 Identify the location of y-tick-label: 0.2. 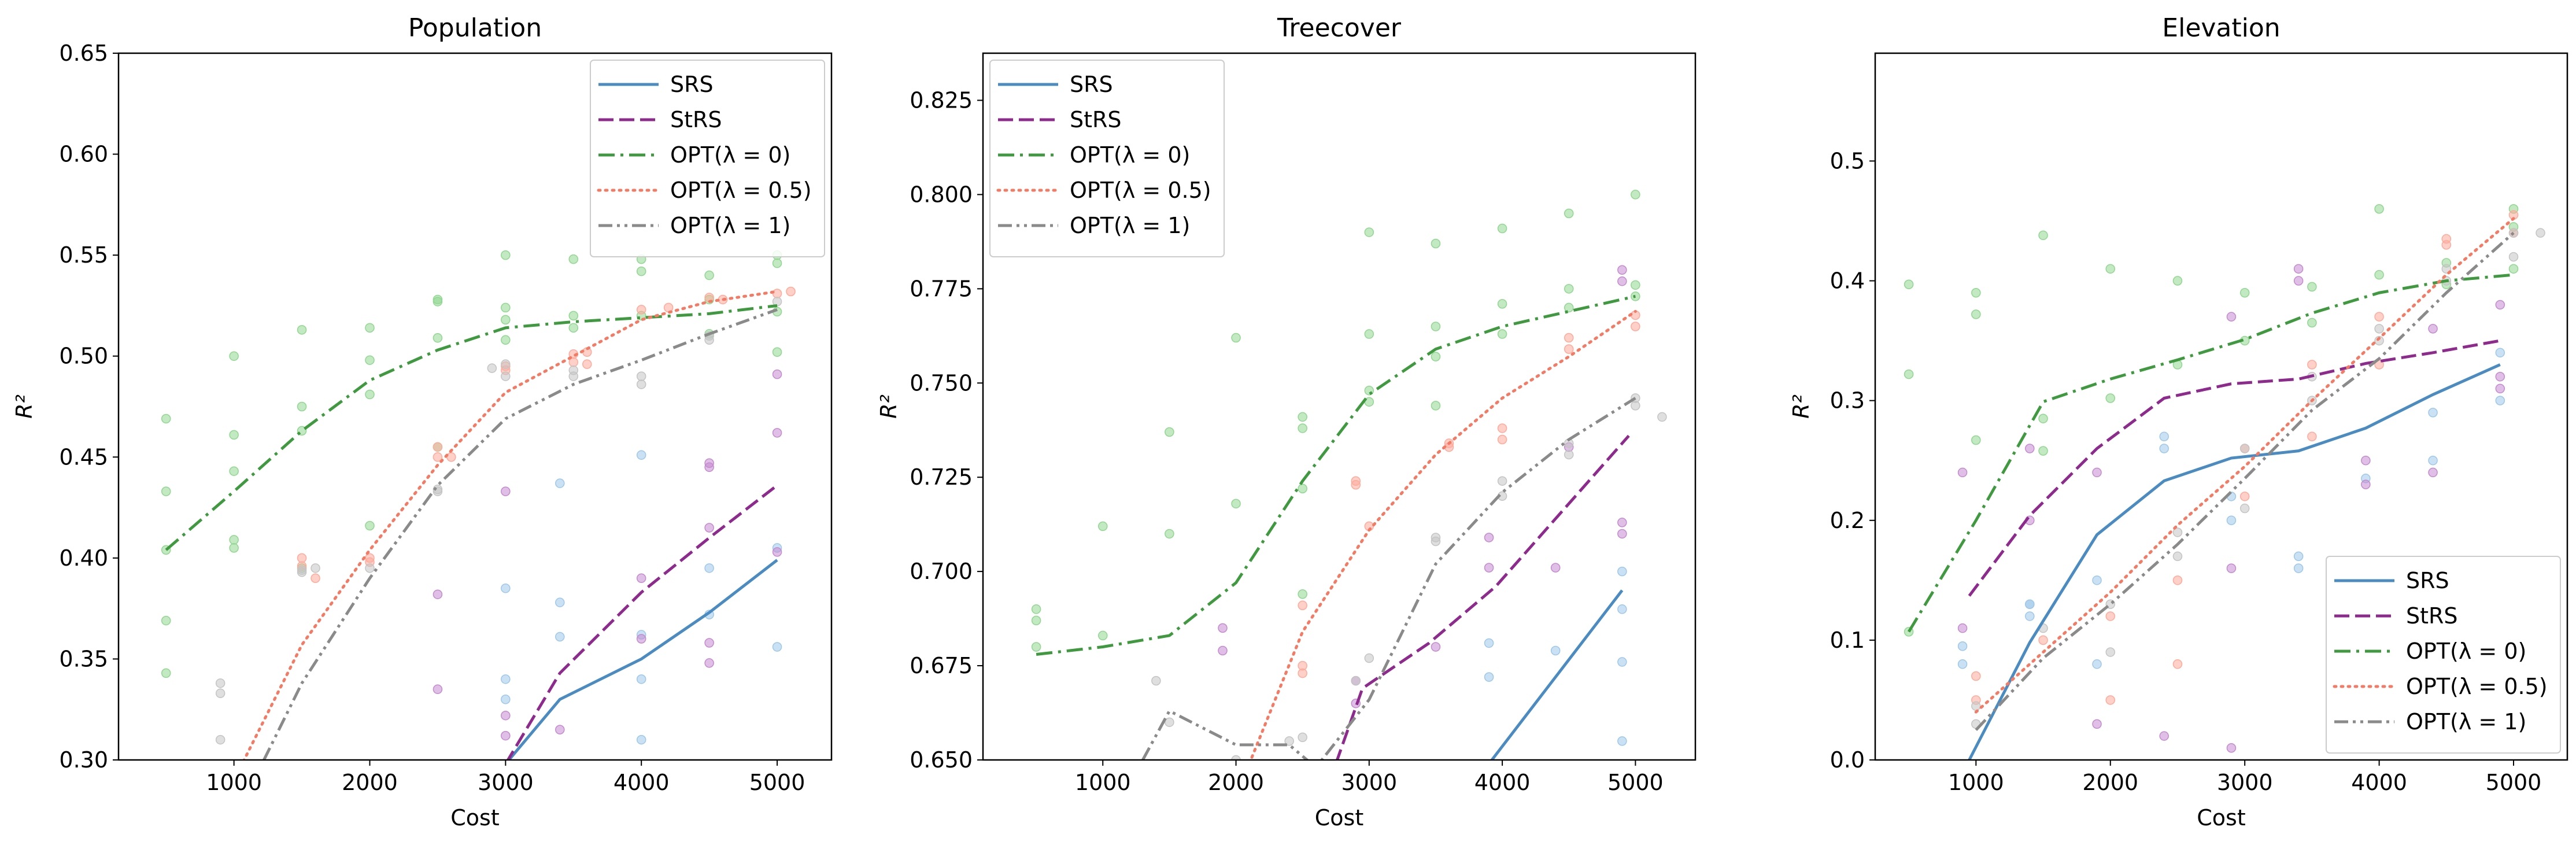
(1847, 520).